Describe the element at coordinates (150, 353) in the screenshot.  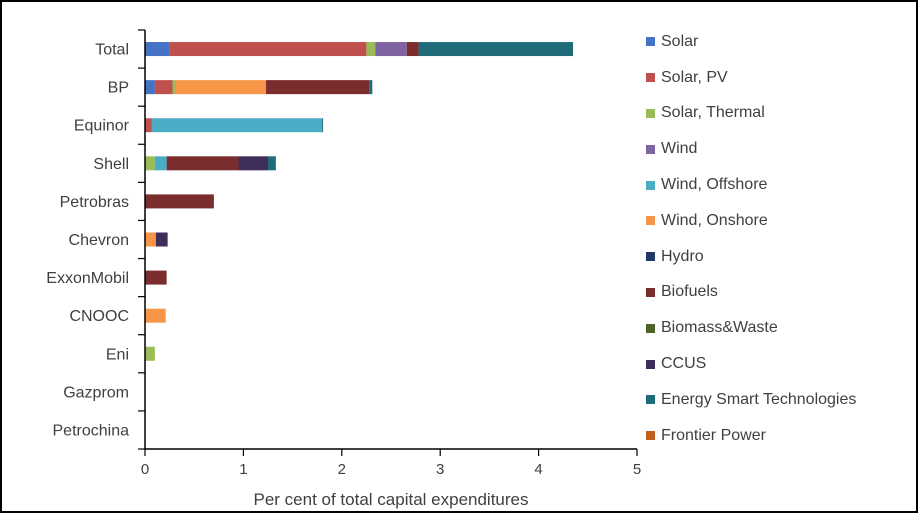
I see `bar-eni-solar-thermal` at that location.